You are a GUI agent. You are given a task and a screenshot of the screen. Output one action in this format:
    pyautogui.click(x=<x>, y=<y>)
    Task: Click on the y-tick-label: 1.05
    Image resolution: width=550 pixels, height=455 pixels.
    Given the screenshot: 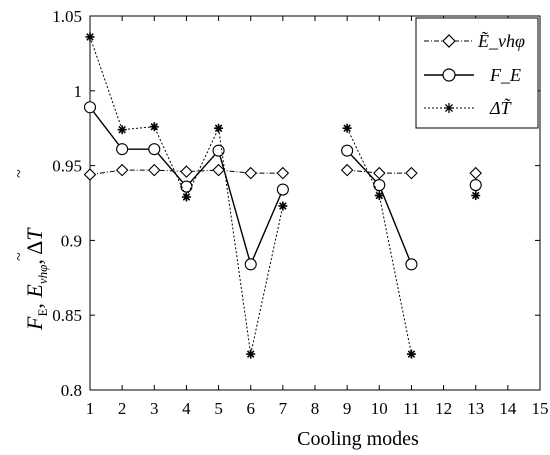 What is the action you would take?
    pyautogui.click(x=67, y=16)
    